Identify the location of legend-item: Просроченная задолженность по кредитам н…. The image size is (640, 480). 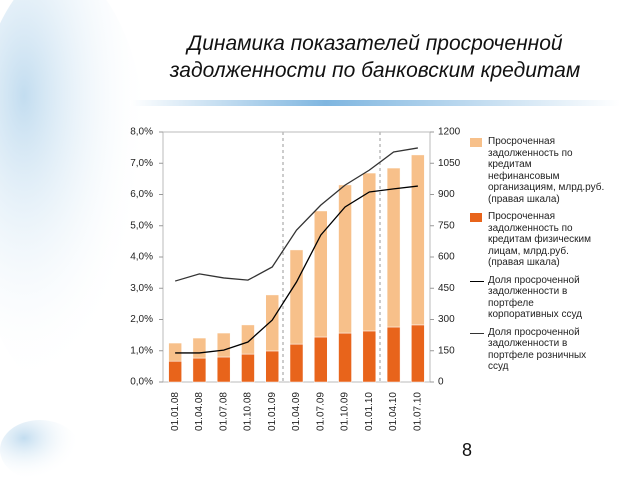
(537, 170).